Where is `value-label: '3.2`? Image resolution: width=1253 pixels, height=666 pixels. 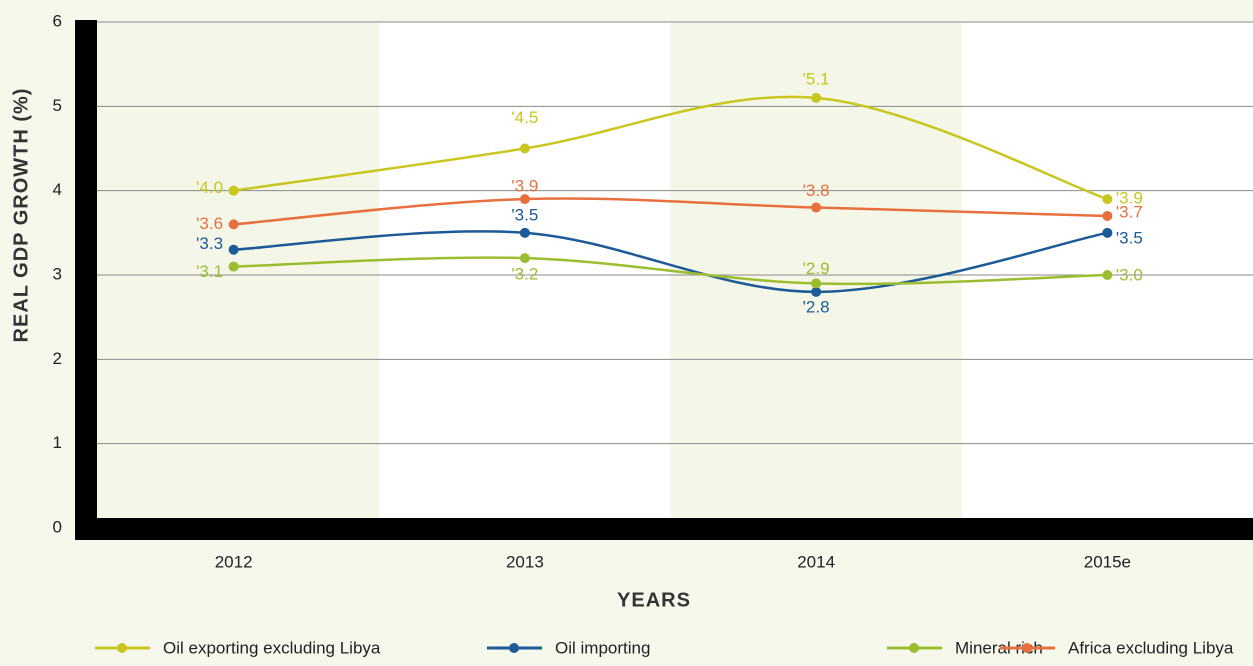 value-label: '3.2 is located at coordinates (524, 274).